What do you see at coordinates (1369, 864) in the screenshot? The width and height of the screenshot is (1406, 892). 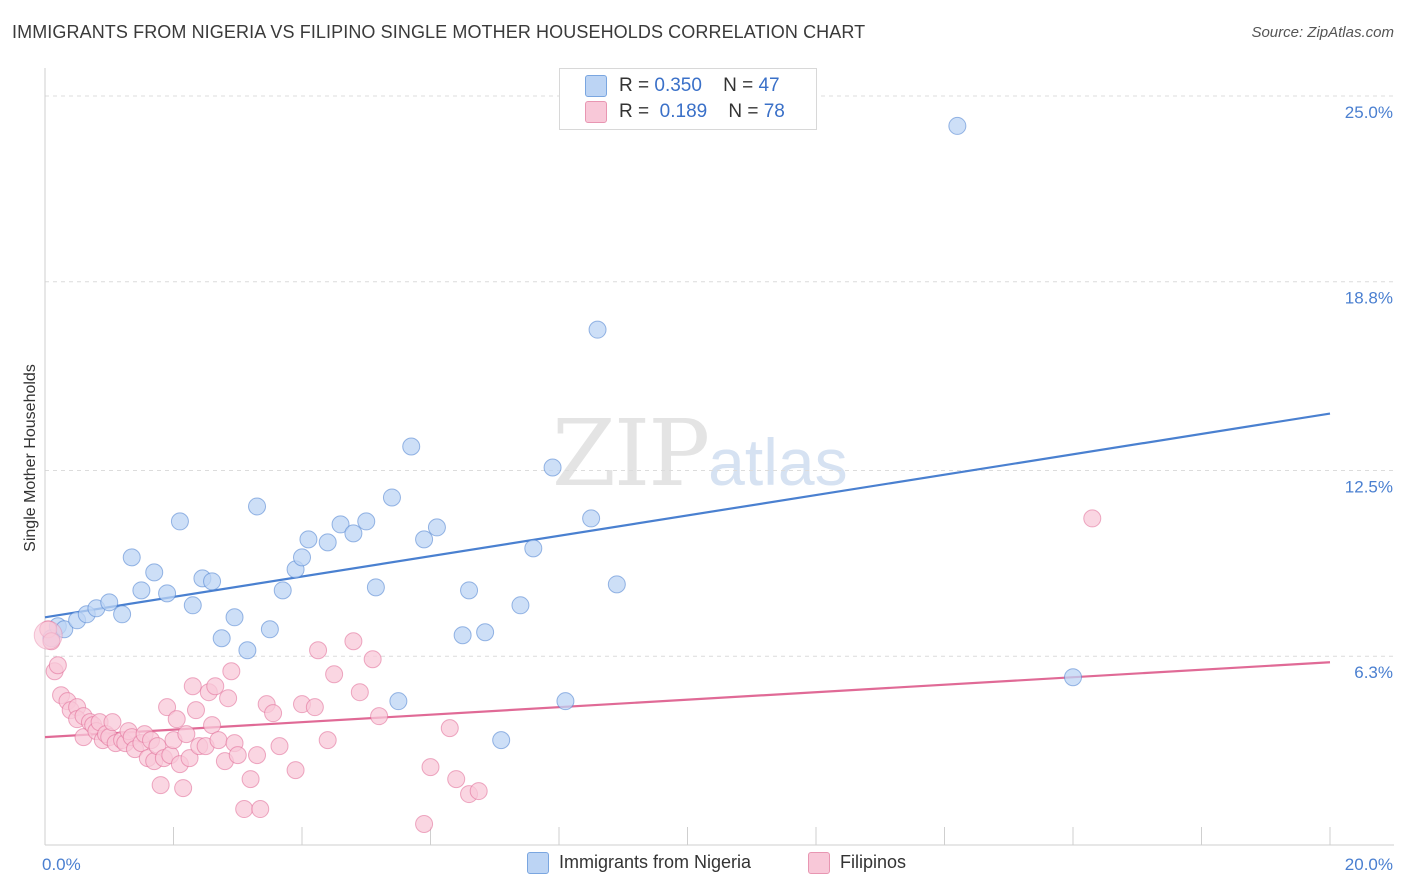 I see `x-tick-label: 20.0%` at bounding box center [1369, 864].